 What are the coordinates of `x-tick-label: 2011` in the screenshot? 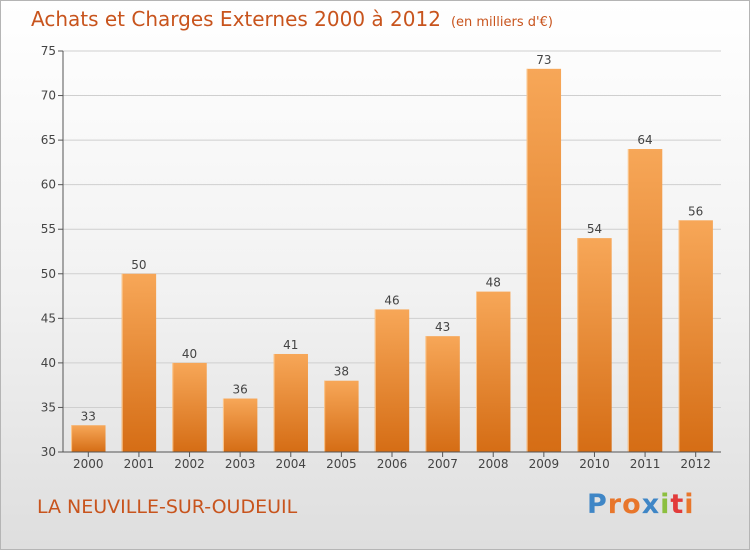 It's located at (645, 464).